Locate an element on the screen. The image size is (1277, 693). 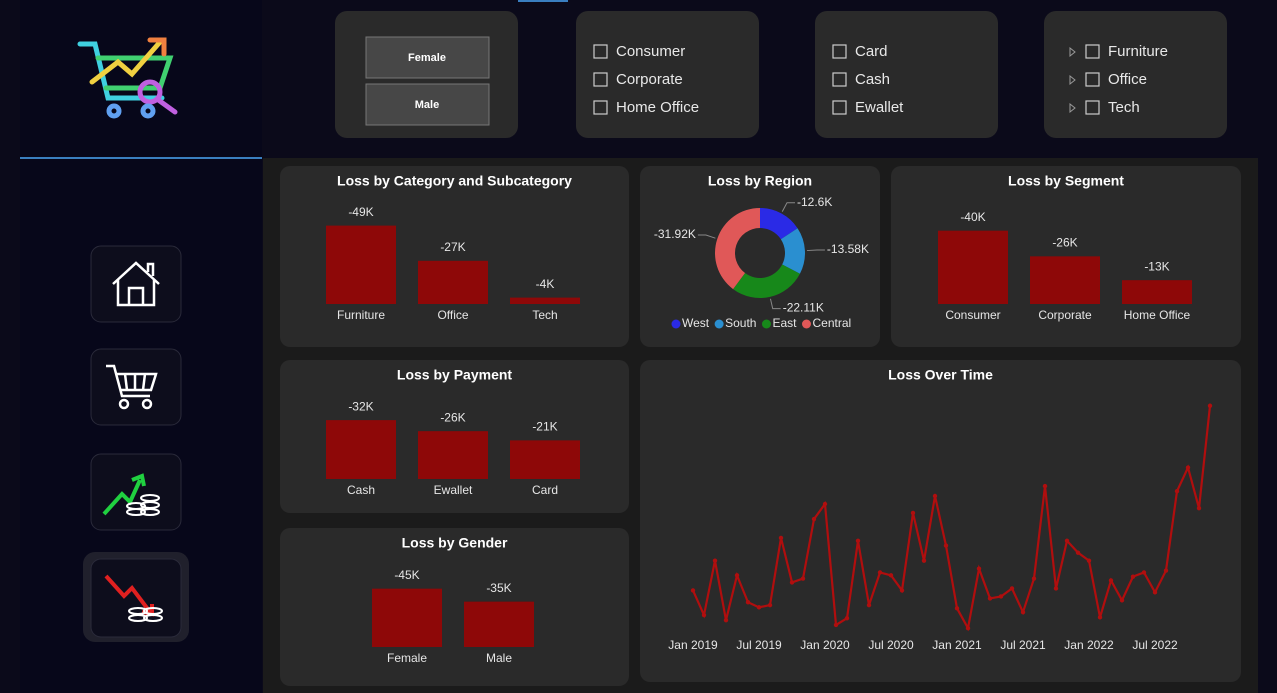
segment-option: Consumer is located at coordinates (650, 51).